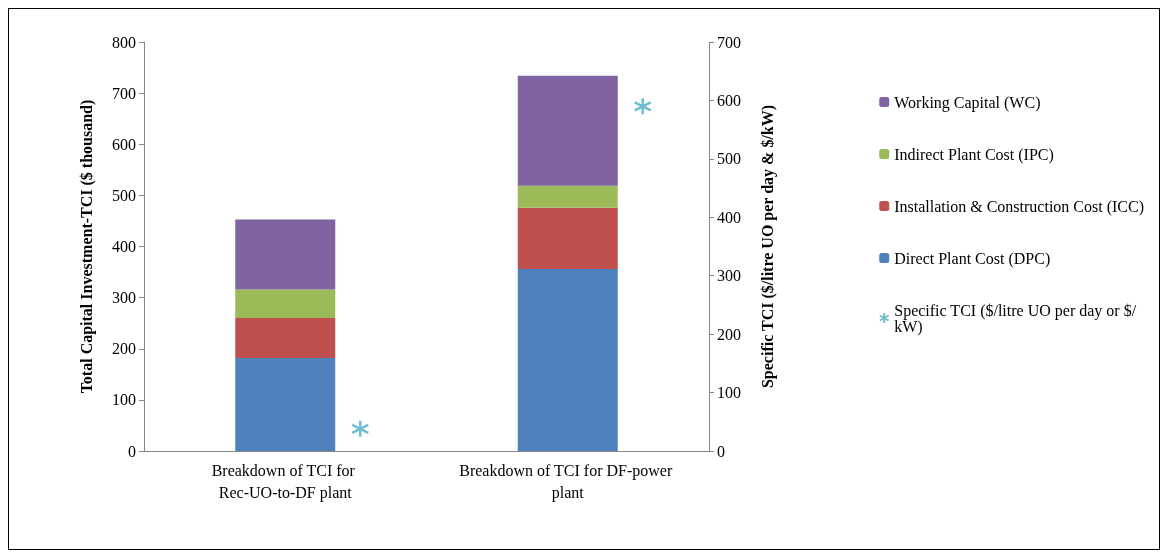  What do you see at coordinates (729, 393) in the screenshot?
I see `y2-tick-label: 100` at bounding box center [729, 393].